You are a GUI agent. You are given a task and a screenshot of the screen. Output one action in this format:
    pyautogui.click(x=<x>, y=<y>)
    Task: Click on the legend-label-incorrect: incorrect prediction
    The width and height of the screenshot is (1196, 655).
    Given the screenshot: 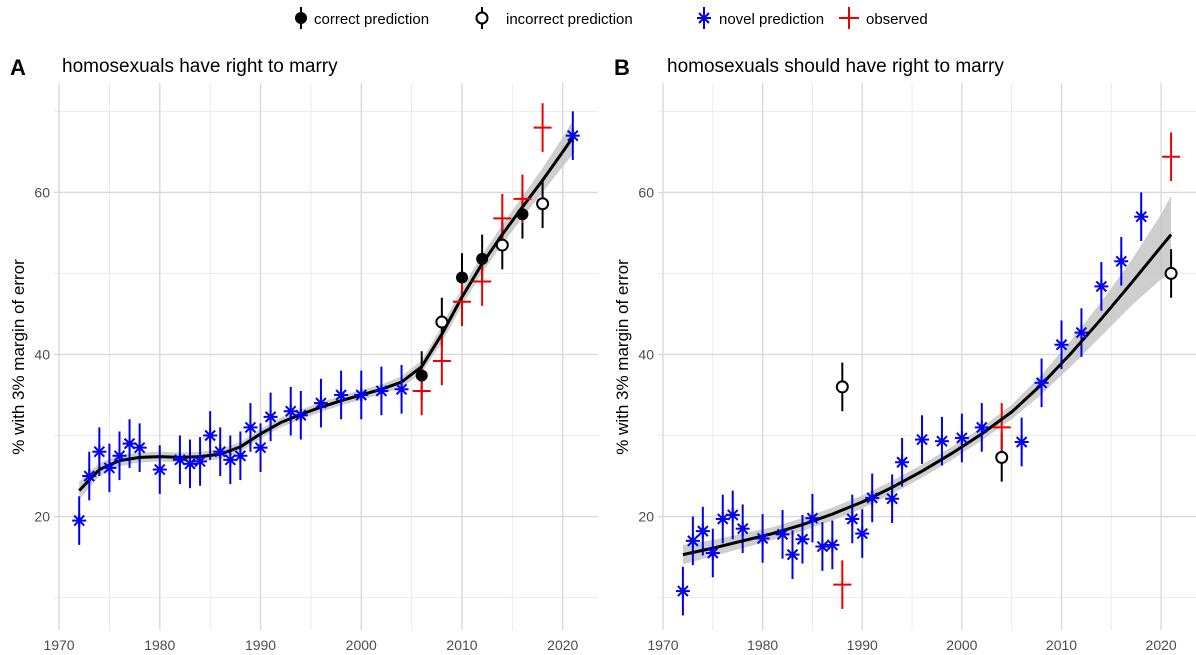 What is the action you would take?
    pyautogui.click(x=569, y=19)
    